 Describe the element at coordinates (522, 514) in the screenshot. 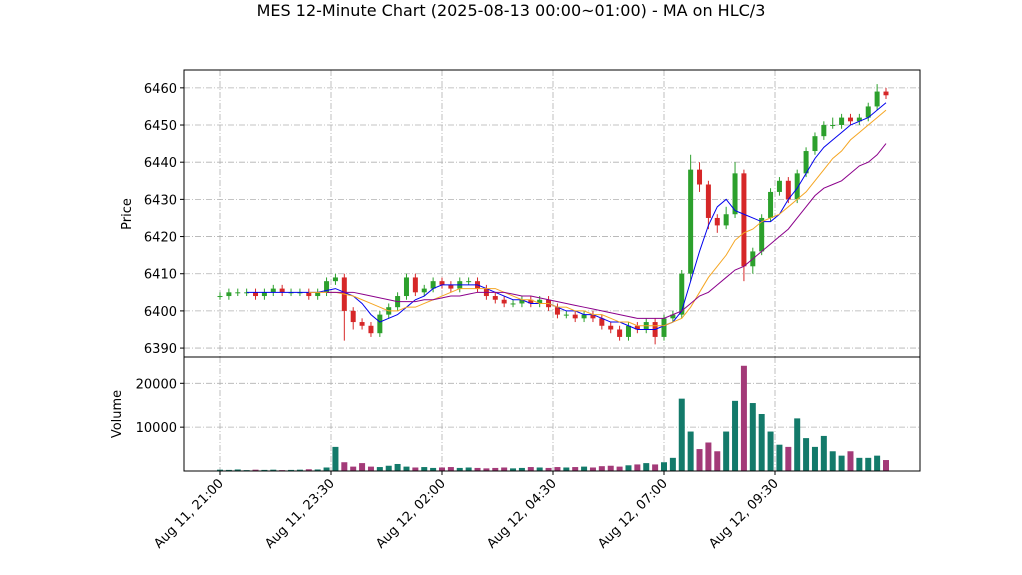

I see `x-tick-label: Aug 12, 04:30` at that location.